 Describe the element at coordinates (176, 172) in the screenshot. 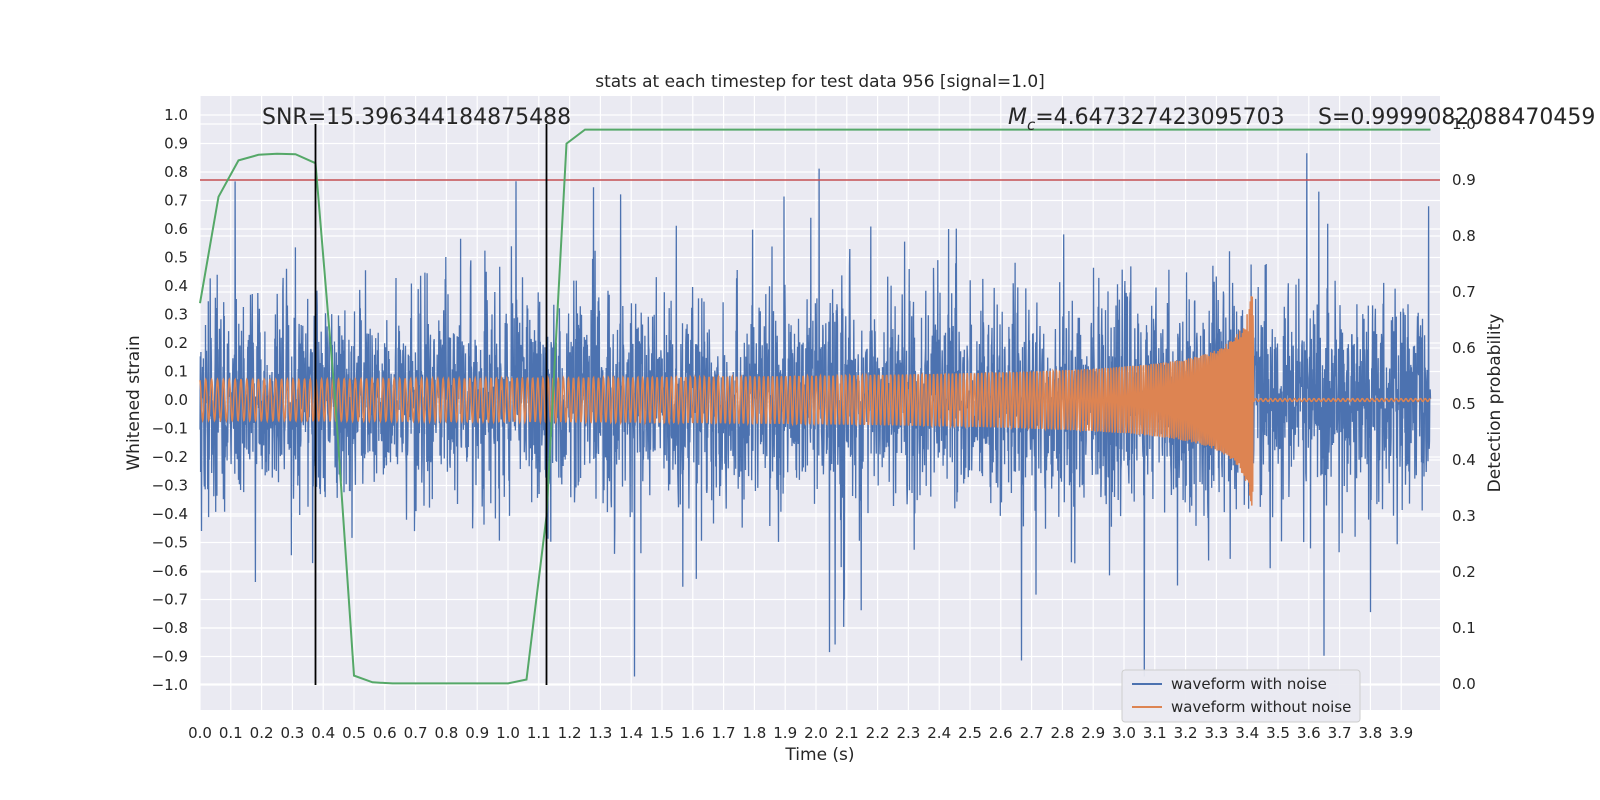

I see `y-left-tick-label: 0.8` at that location.